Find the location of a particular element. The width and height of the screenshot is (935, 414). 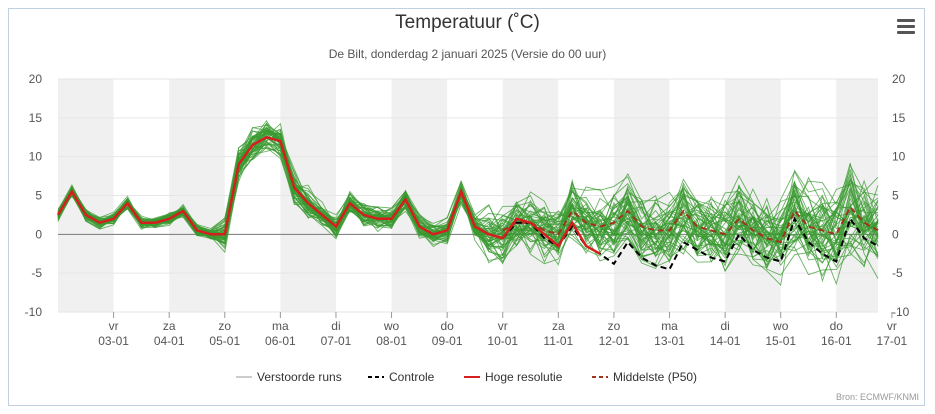

legend-label: Verstoorde runs is located at coordinates (299, 377).